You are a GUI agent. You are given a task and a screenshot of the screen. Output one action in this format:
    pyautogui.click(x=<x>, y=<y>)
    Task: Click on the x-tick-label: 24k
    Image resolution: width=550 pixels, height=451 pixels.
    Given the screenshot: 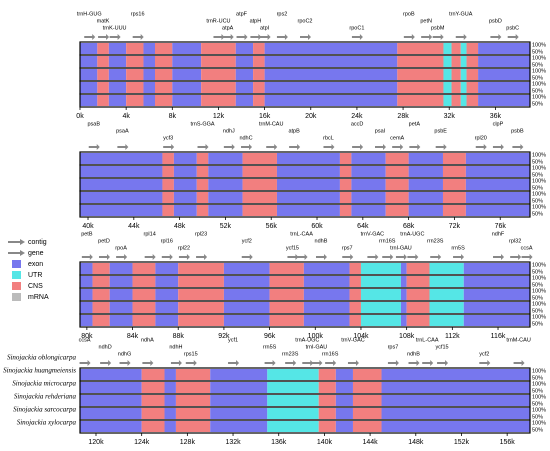 What is the action you would take?
    pyautogui.click(x=357, y=116)
    